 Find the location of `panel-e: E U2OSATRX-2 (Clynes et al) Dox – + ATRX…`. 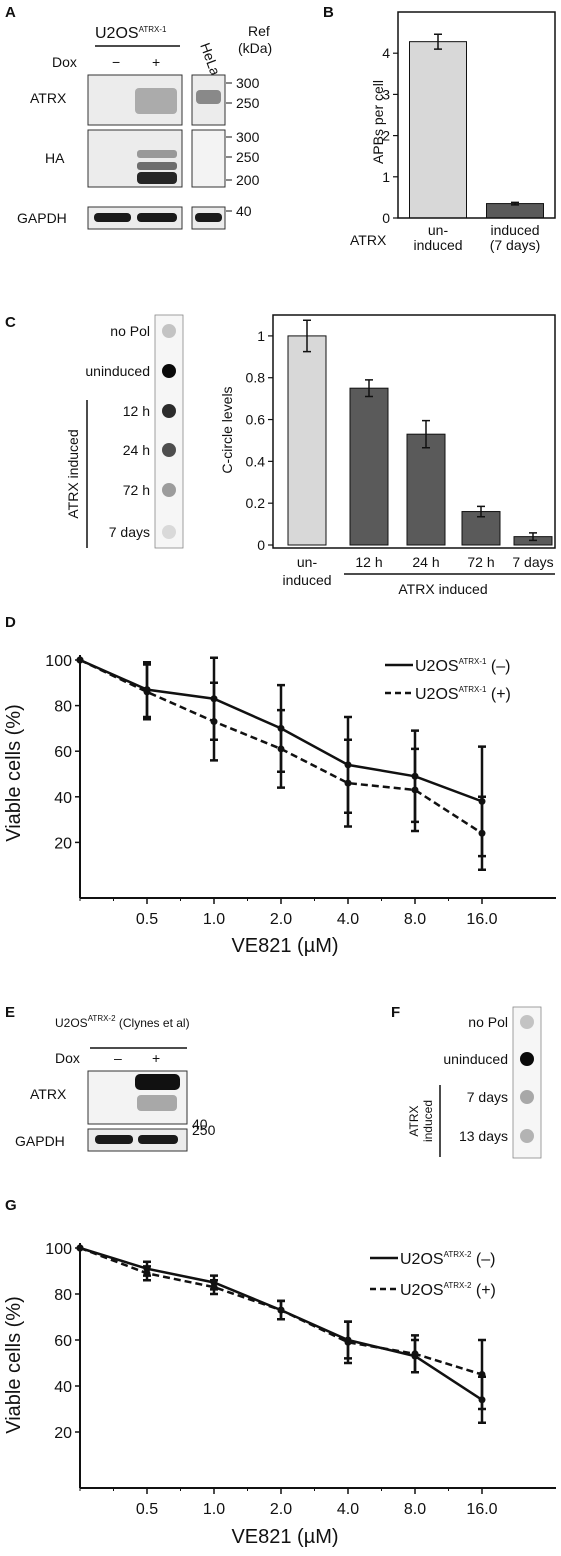

panel-e: E U2OSATRX-2 (Clynes et al) Dox – + ATRX… is located at coordinates (110, 1078).